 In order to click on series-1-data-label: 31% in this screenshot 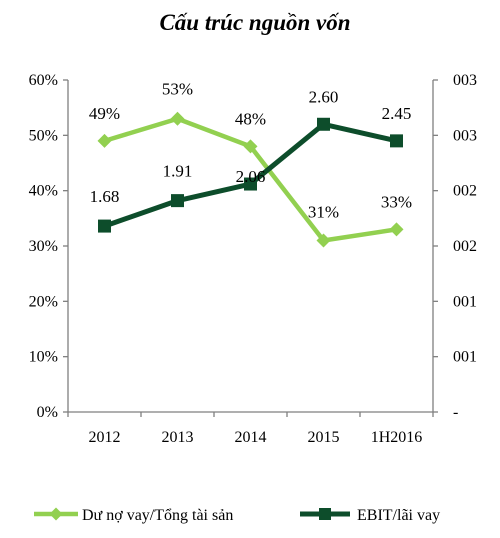, I will do `click(323, 211)`.